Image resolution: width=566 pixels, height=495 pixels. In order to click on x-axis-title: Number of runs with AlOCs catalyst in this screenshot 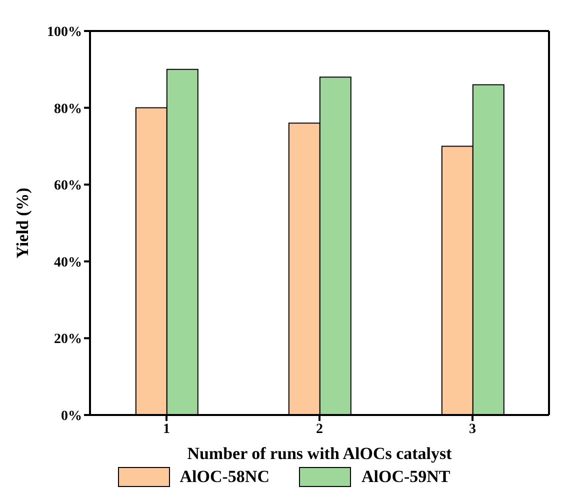, I will do `click(319, 453)`.